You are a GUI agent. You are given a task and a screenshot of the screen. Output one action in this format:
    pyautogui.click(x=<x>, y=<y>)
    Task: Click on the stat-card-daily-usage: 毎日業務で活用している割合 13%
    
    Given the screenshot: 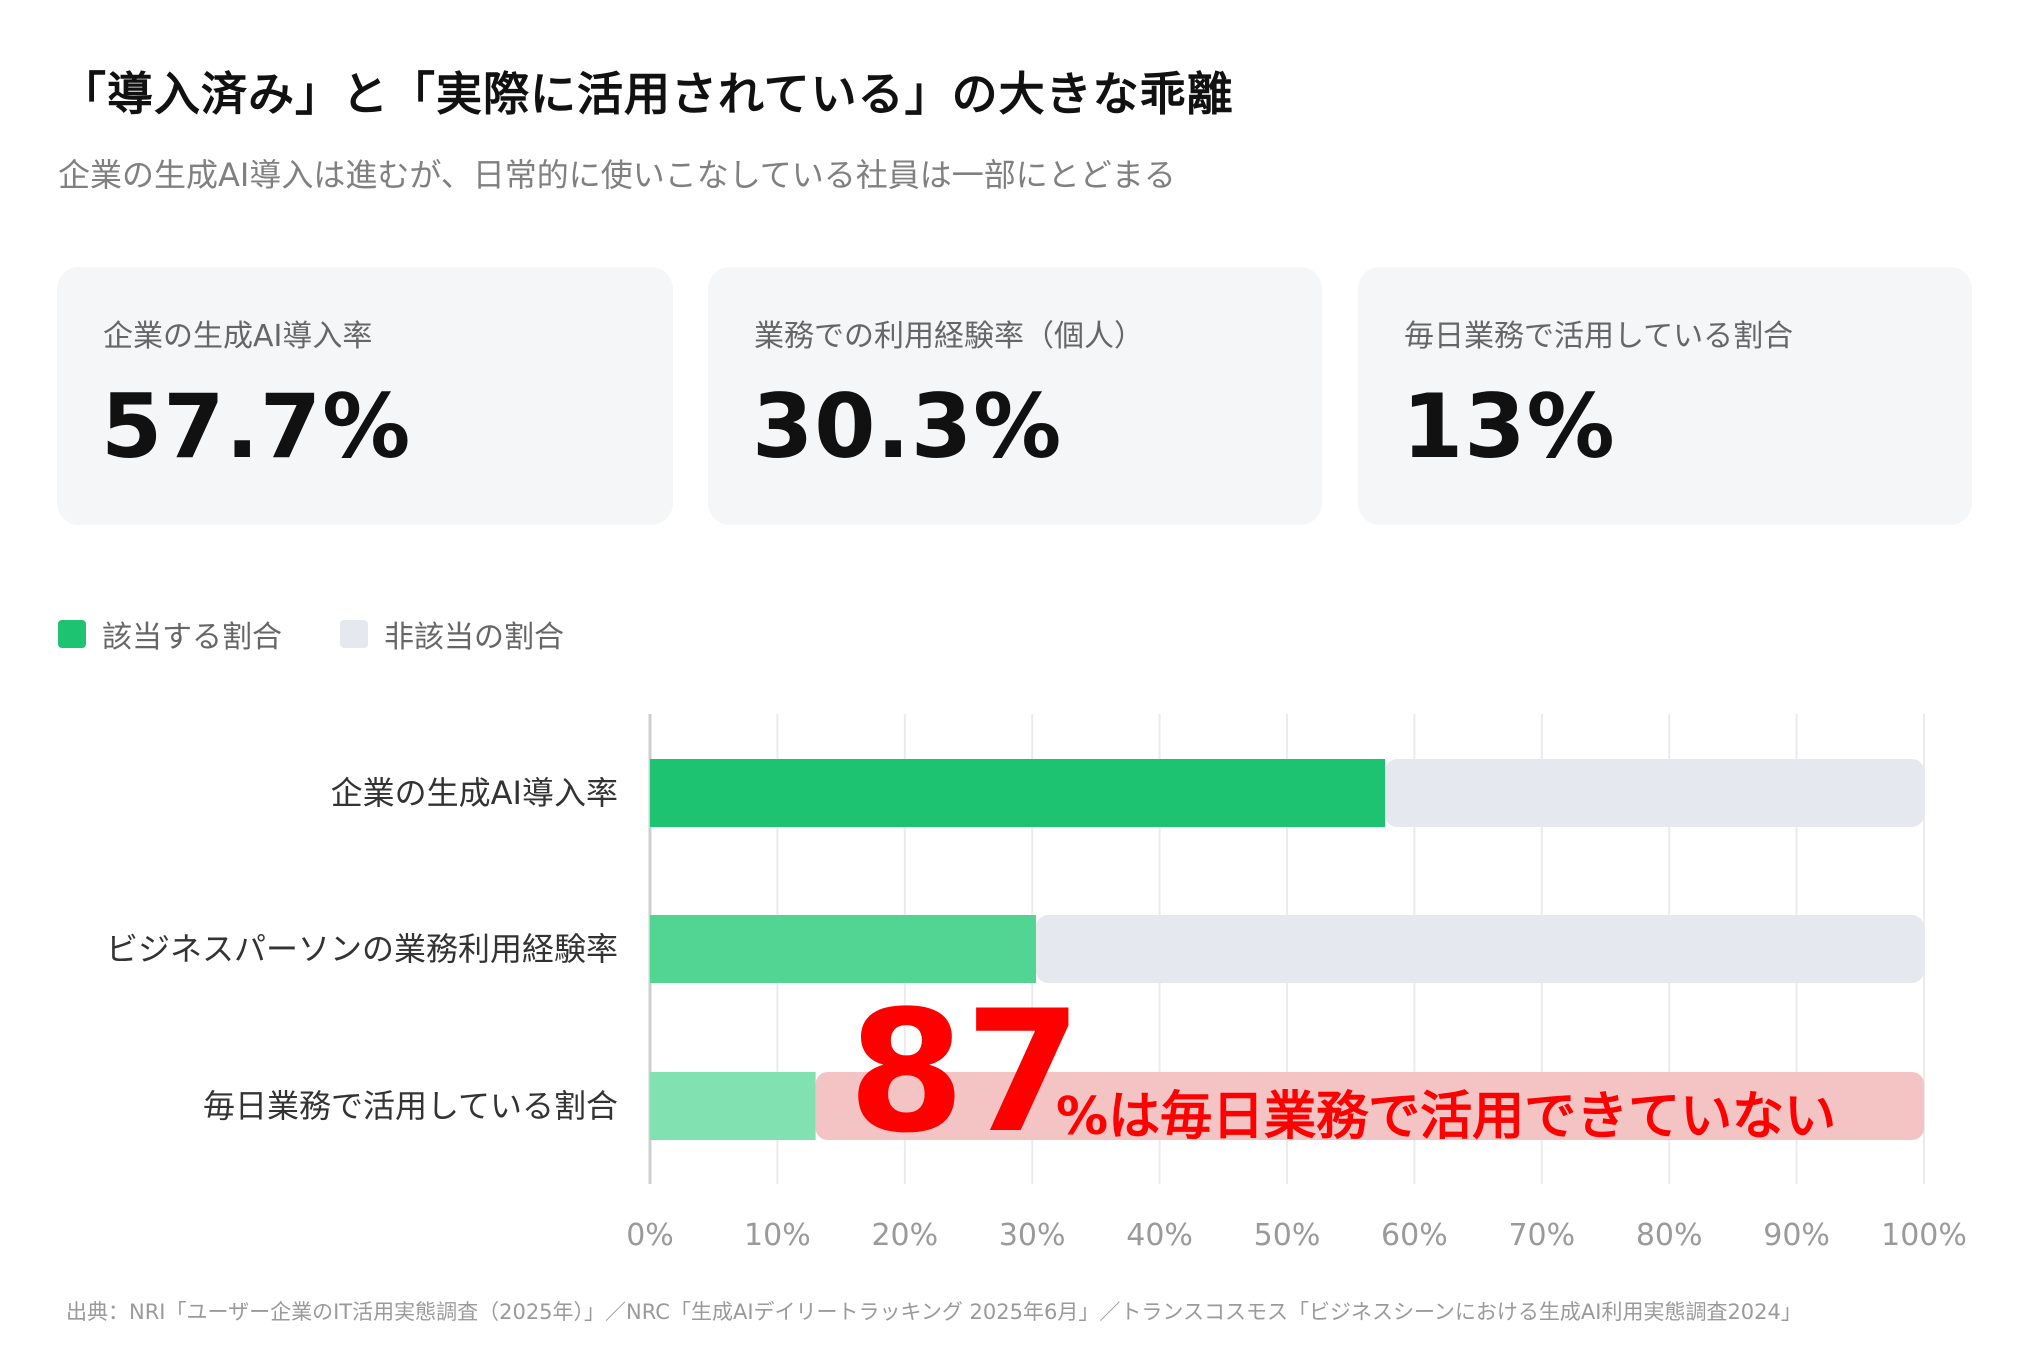 What is the action you would take?
    pyautogui.click(x=1665, y=396)
    